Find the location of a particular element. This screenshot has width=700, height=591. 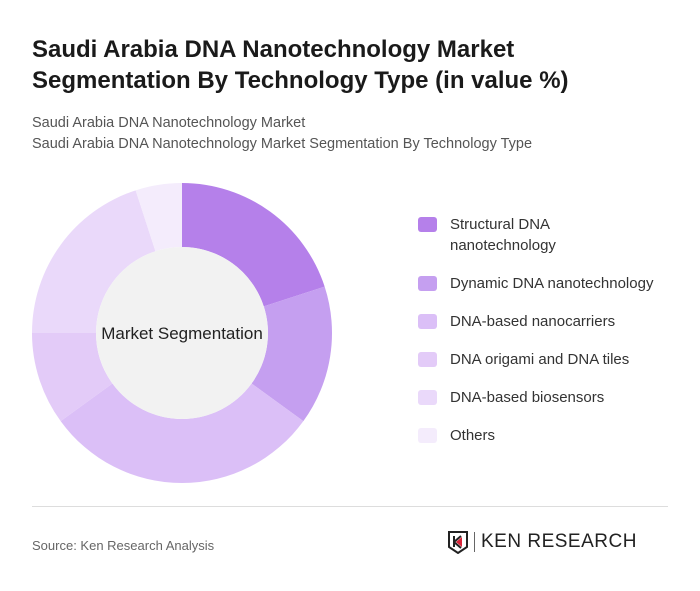

divider is located at coordinates (350, 506).